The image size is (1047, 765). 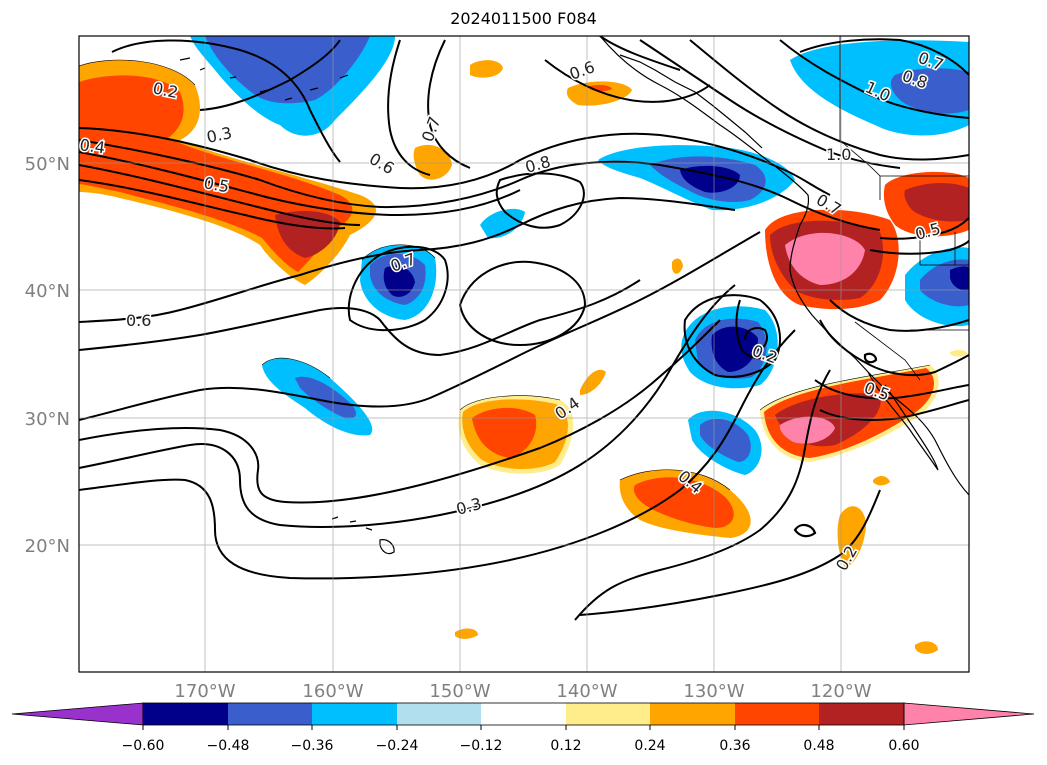 What do you see at coordinates (903, 746) in the screenshot?
I see `colorbar-tick-label: 0.60` at bounding box center [903, 746].